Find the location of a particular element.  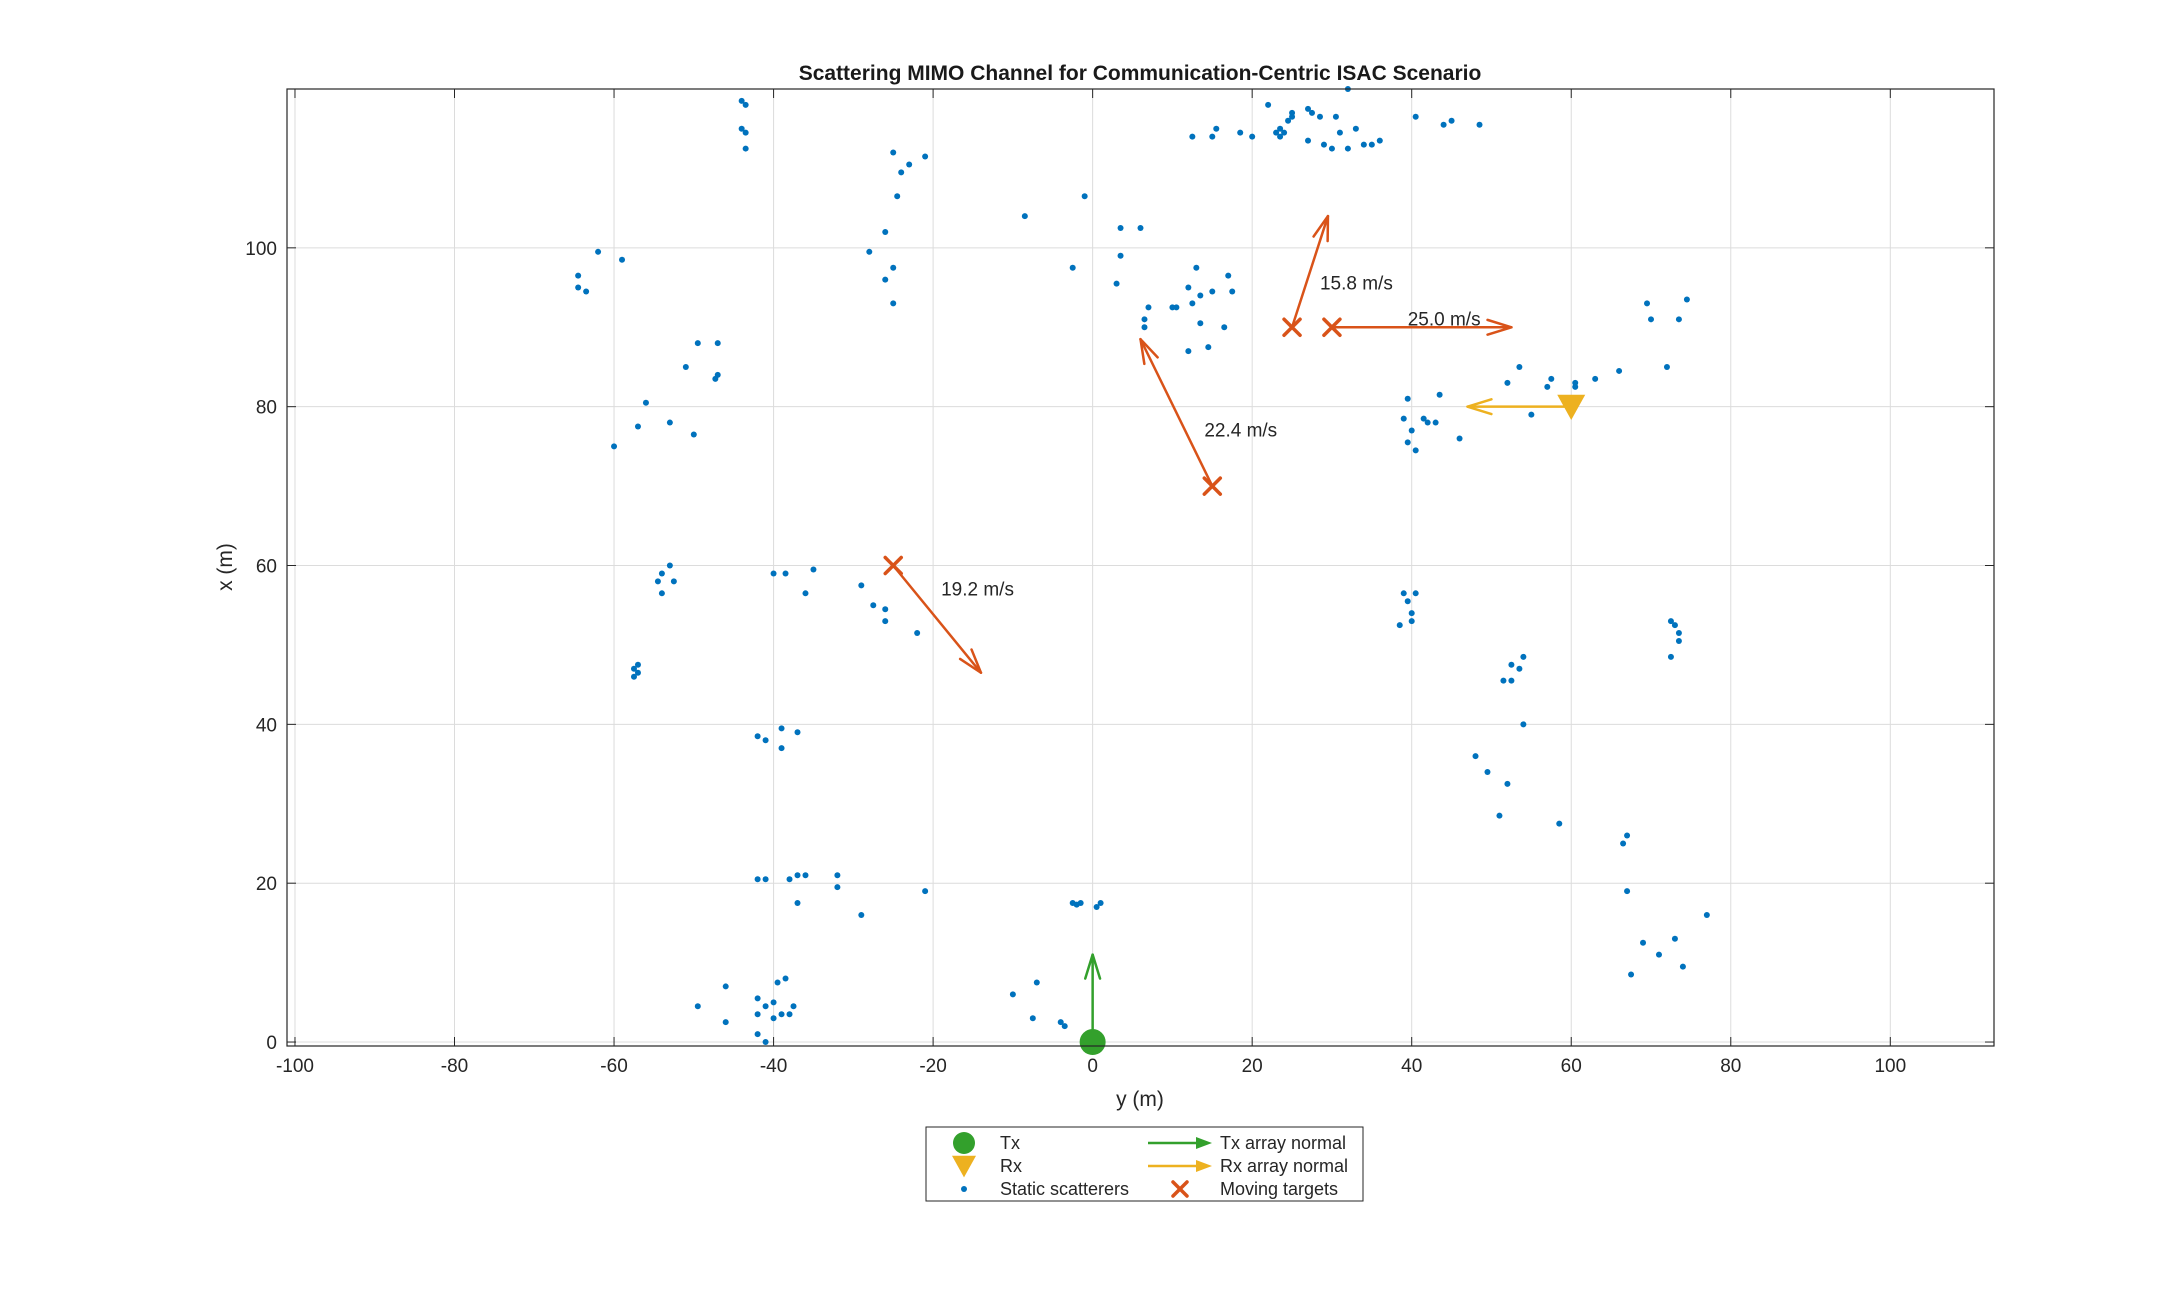

rx-marker is located at coordinates (1571, 407).